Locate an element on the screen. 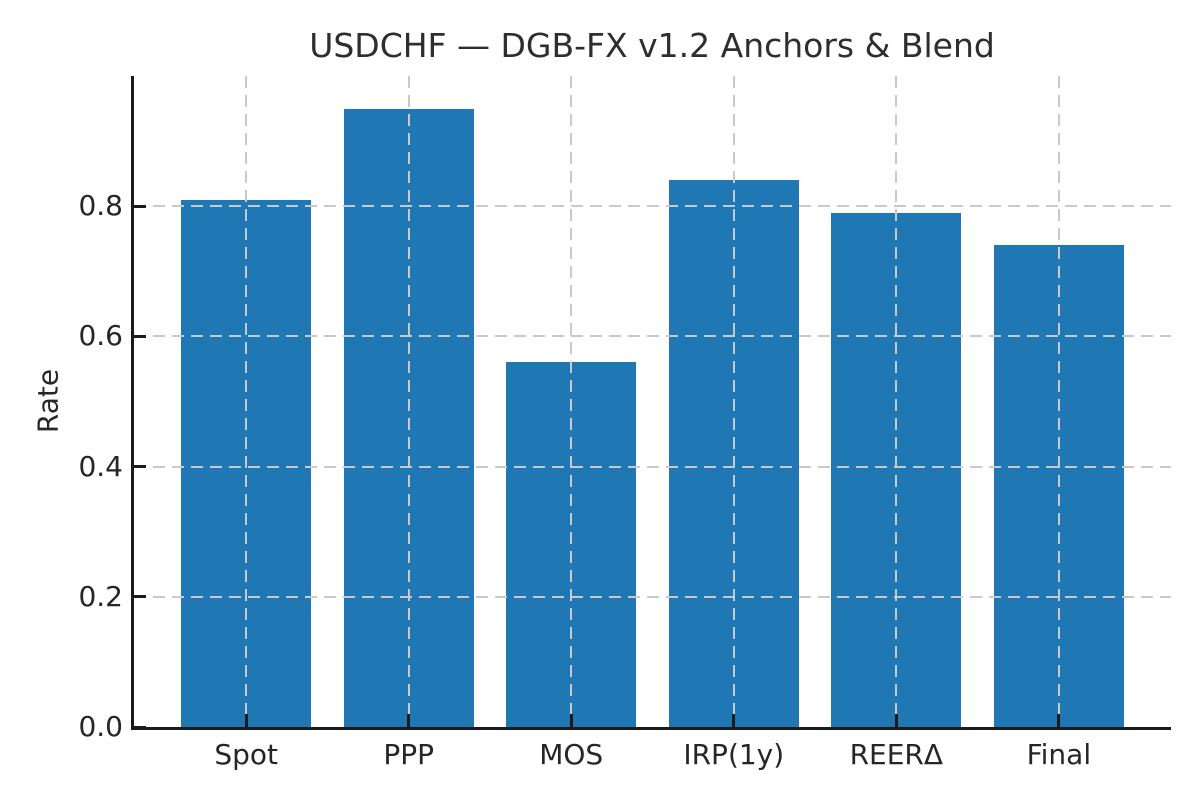 Image resolution: width=1200 pixels, height=800 pixels. gridline-y-0.2 is located at coordinates (652, 596).